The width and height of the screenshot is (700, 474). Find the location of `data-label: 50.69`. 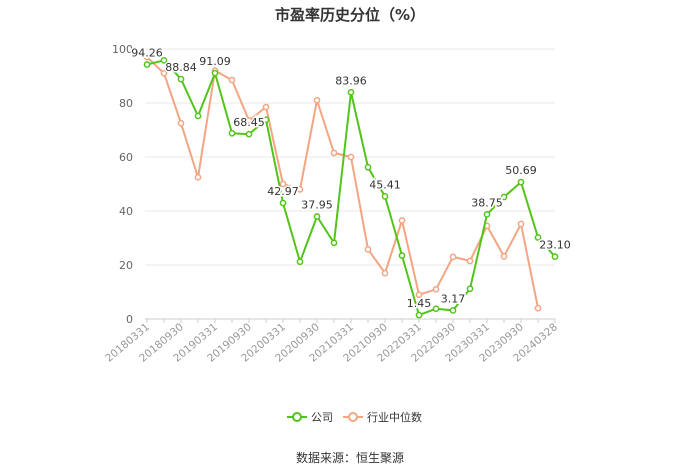

data-label: 50.69 is located at coordinates (521, 170).